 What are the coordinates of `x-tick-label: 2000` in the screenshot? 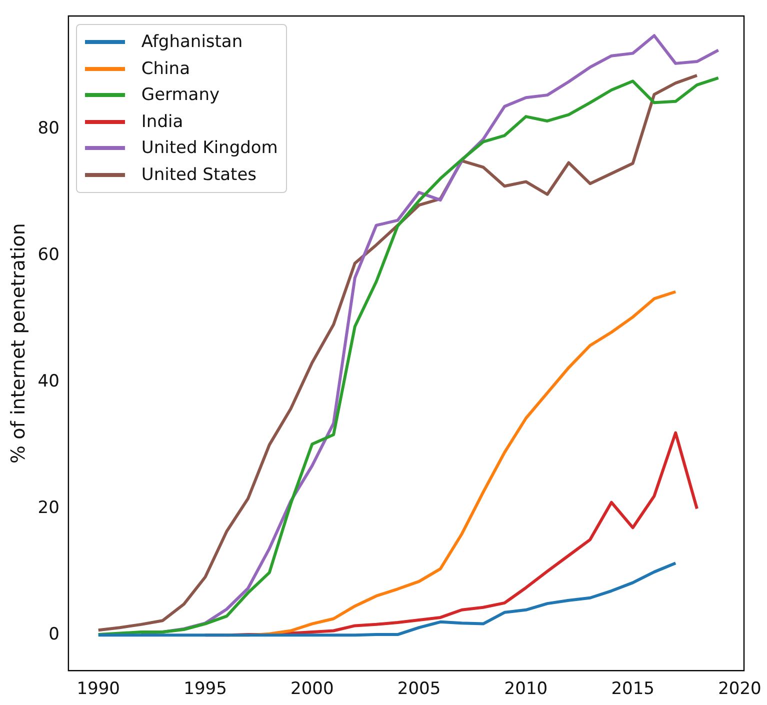 It's located at (312, 689).